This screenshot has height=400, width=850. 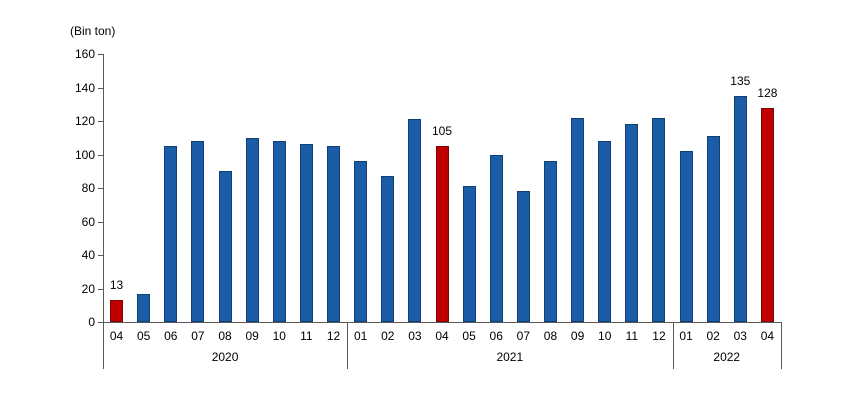 What do you see at coordinates (605, 336) in the screenshot?
I see `month-label-2021-10: 10` at bounding box center [605, 336].